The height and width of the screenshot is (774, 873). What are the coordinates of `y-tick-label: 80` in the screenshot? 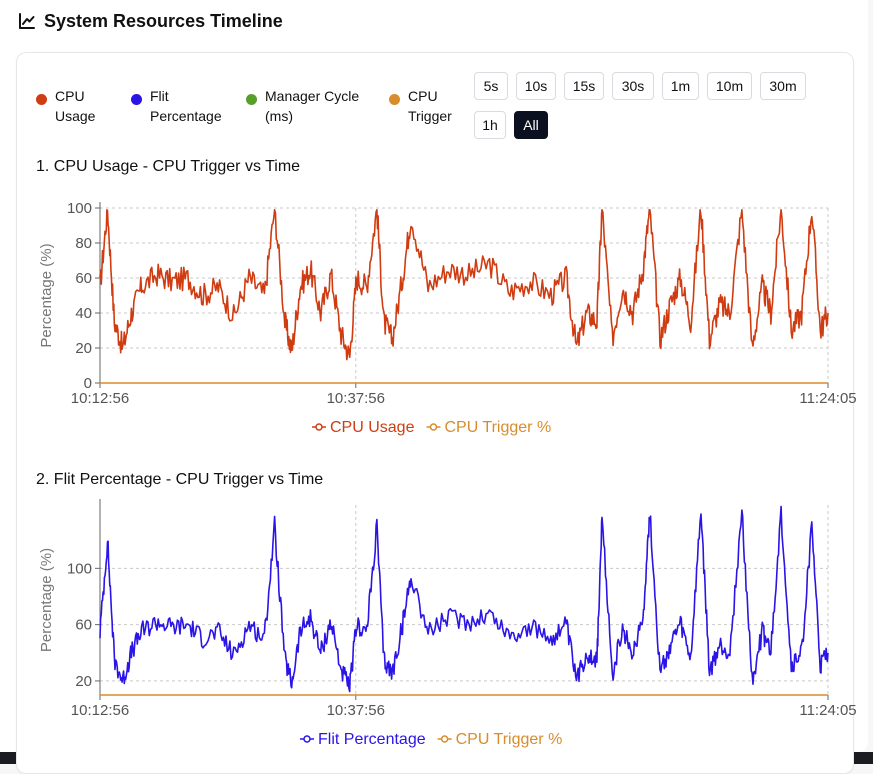 It's located at (83, 243).